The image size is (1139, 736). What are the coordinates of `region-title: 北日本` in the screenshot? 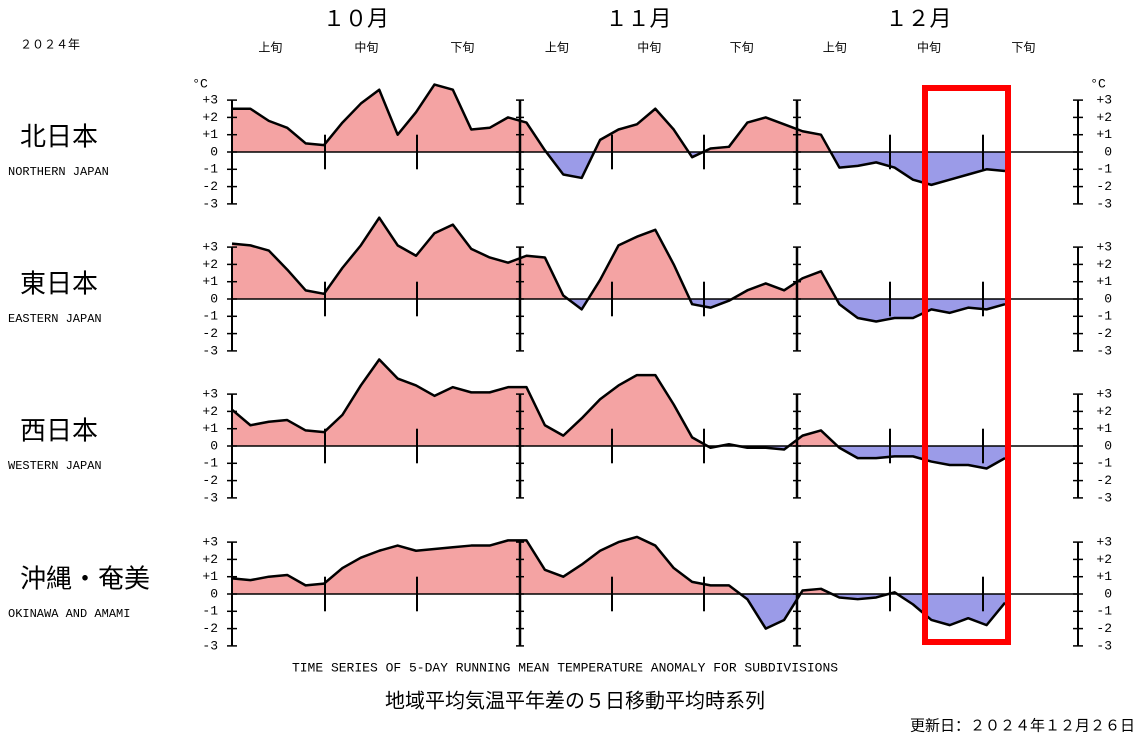 It's located at (59, 138).